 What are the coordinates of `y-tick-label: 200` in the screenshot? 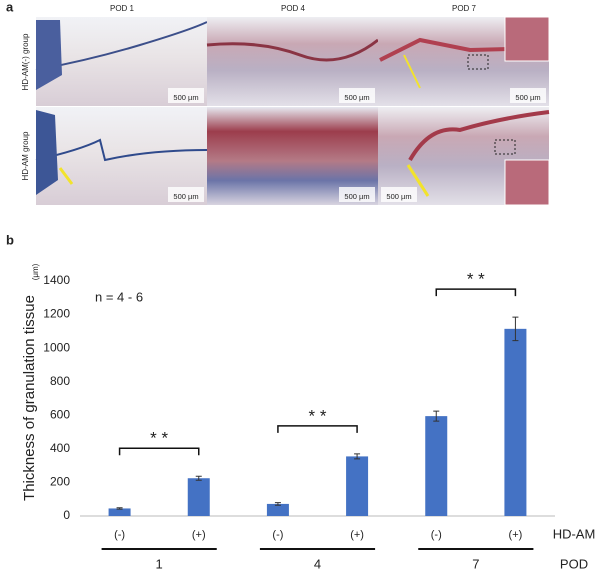 It's located at (60, 482).